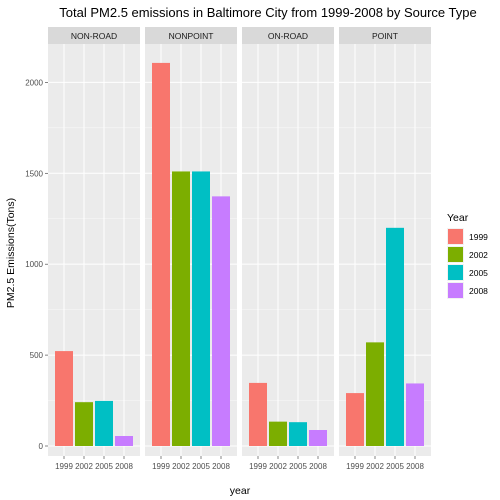  Describe the element at coordinates (201, 309) in the screenshot. I see `bar-nonpoint-2005` at that location.